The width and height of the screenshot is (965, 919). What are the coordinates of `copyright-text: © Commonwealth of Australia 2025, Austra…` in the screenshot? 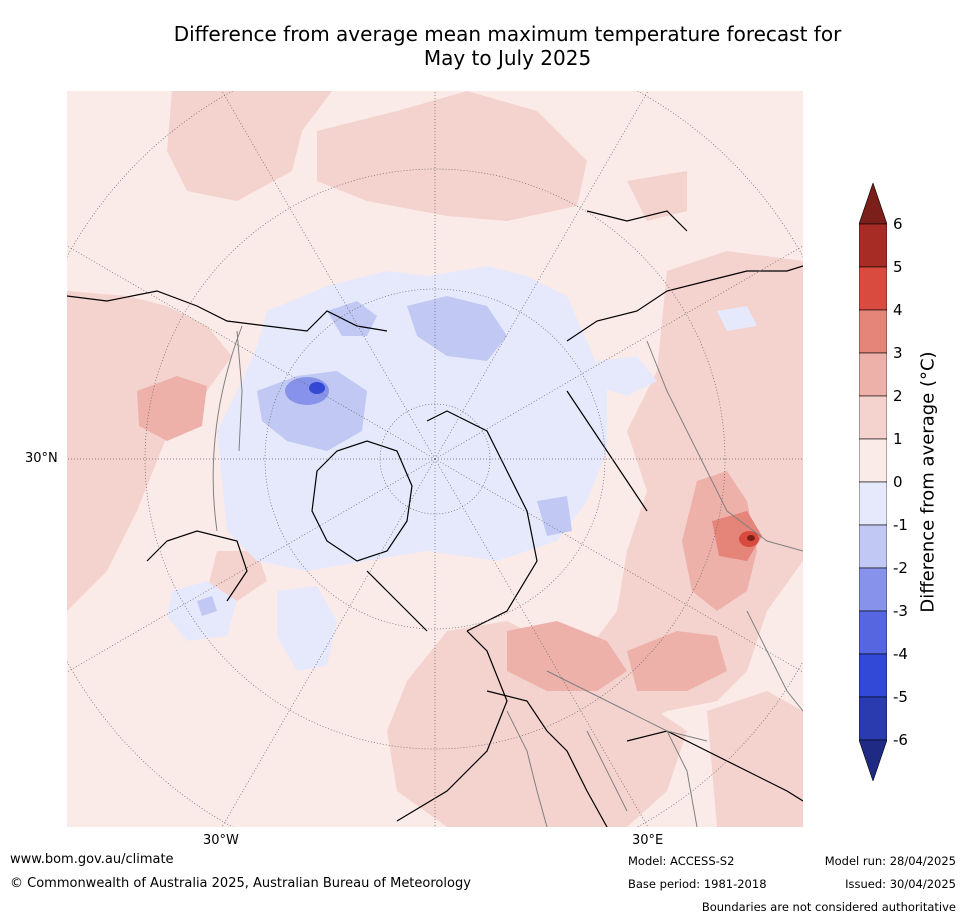 It's located at (240, 883).